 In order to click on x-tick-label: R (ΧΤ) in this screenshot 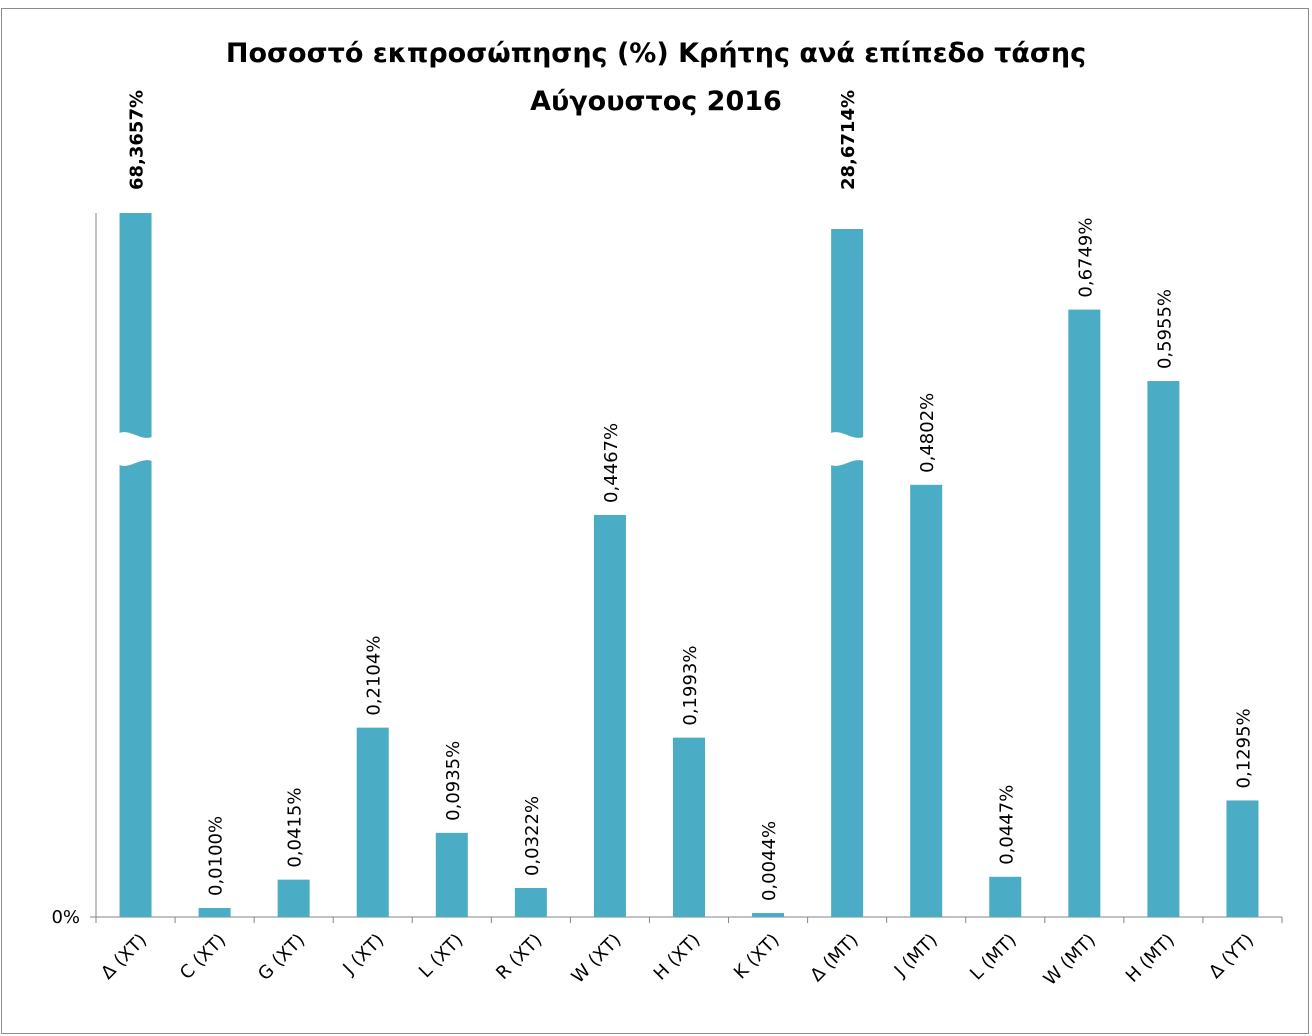, I will do `click(519, 957)`.